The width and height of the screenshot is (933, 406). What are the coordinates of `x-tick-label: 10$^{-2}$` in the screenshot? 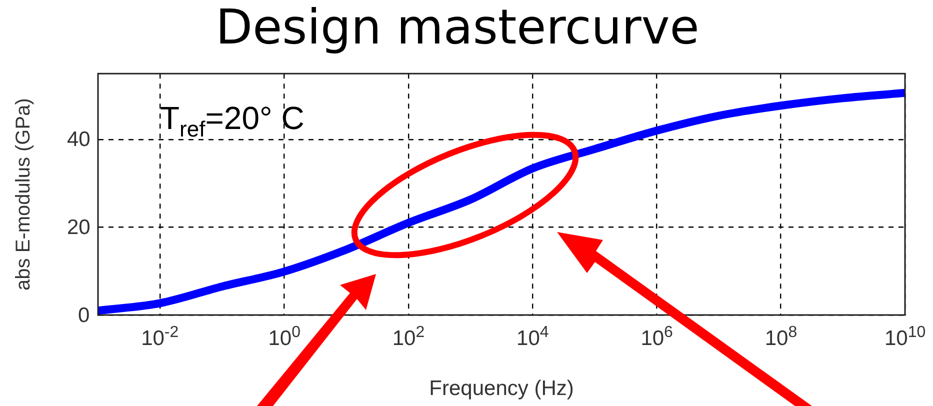 It's located at (160, 337).